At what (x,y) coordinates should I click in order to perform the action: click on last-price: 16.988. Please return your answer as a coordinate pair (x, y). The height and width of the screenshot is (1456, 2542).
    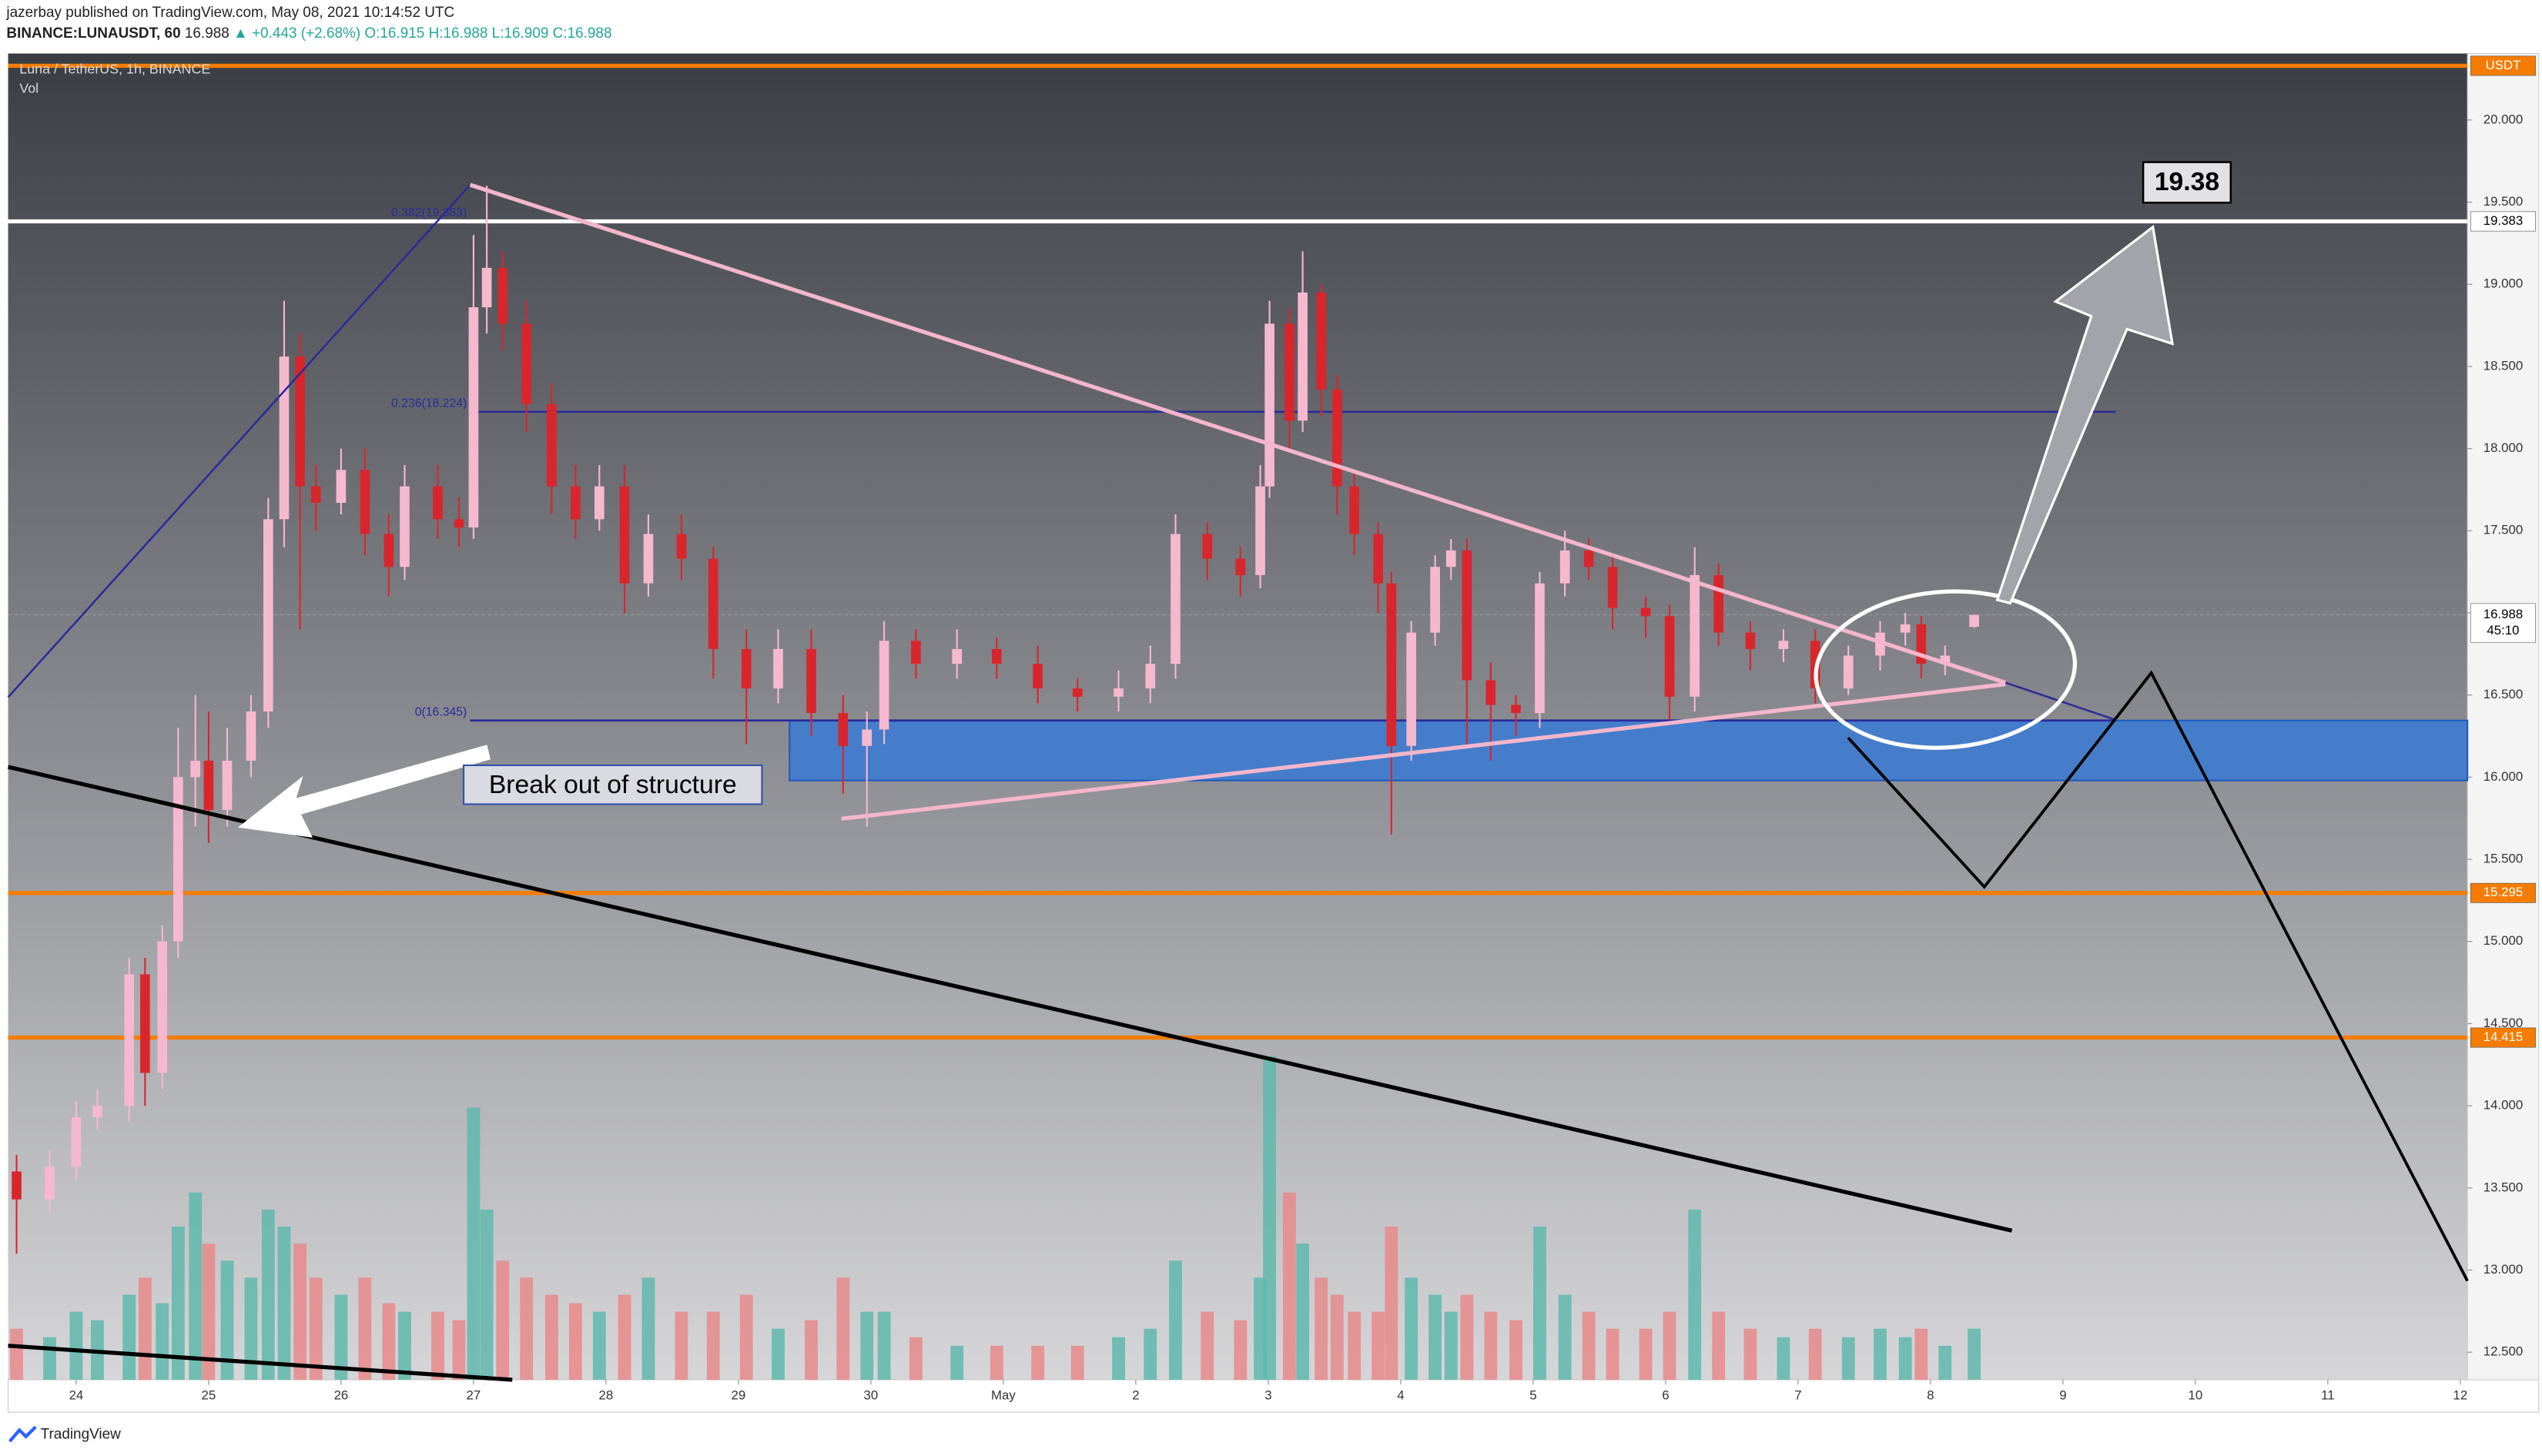
    Looking at the image, I should click on (207, 33).